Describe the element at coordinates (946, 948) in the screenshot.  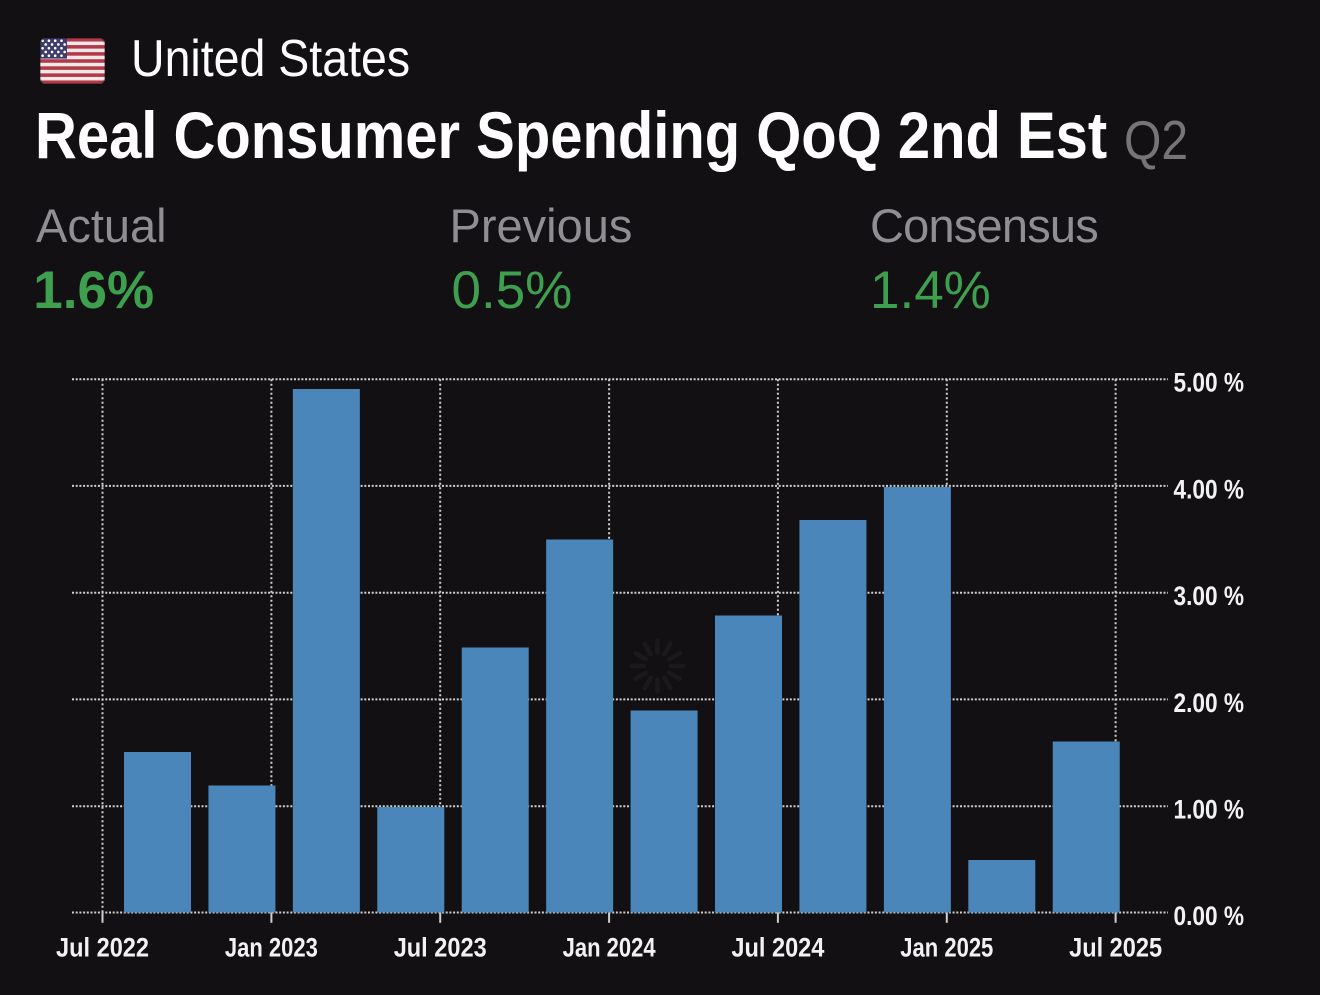
I see `svg-text: Jan 2025` at that location.